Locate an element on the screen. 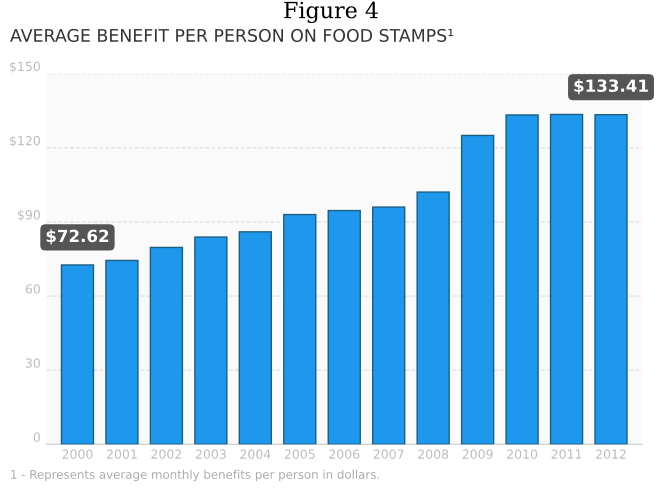 Image resolution: width=662 pixels, height=491 pixels. chart-title: AVERAGE BENEFIT PER PERSON ON FOOD STAMPS¹ is located at coordinates (232, 35).